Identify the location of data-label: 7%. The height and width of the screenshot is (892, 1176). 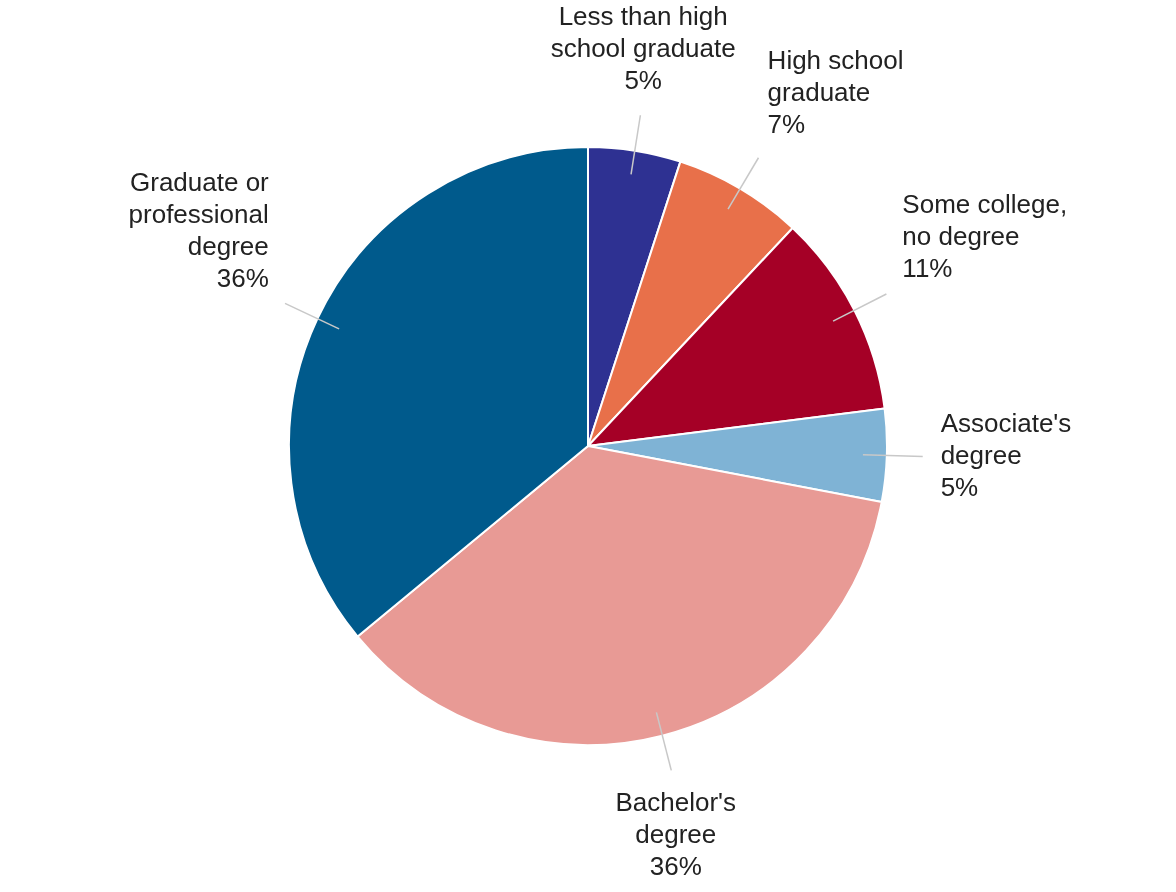
(786, 124).